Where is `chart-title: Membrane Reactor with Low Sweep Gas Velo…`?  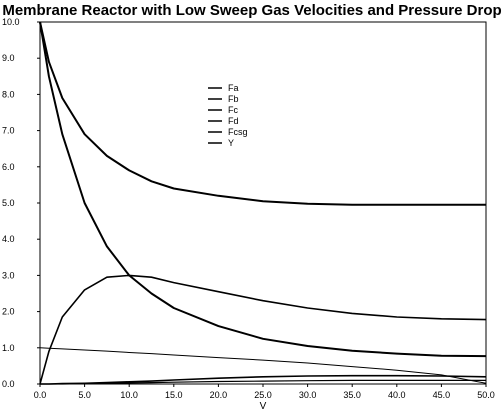 chart-title: Membrane Reactor with Low Sweep Gas Velo… is located at coordinates (252, 10).